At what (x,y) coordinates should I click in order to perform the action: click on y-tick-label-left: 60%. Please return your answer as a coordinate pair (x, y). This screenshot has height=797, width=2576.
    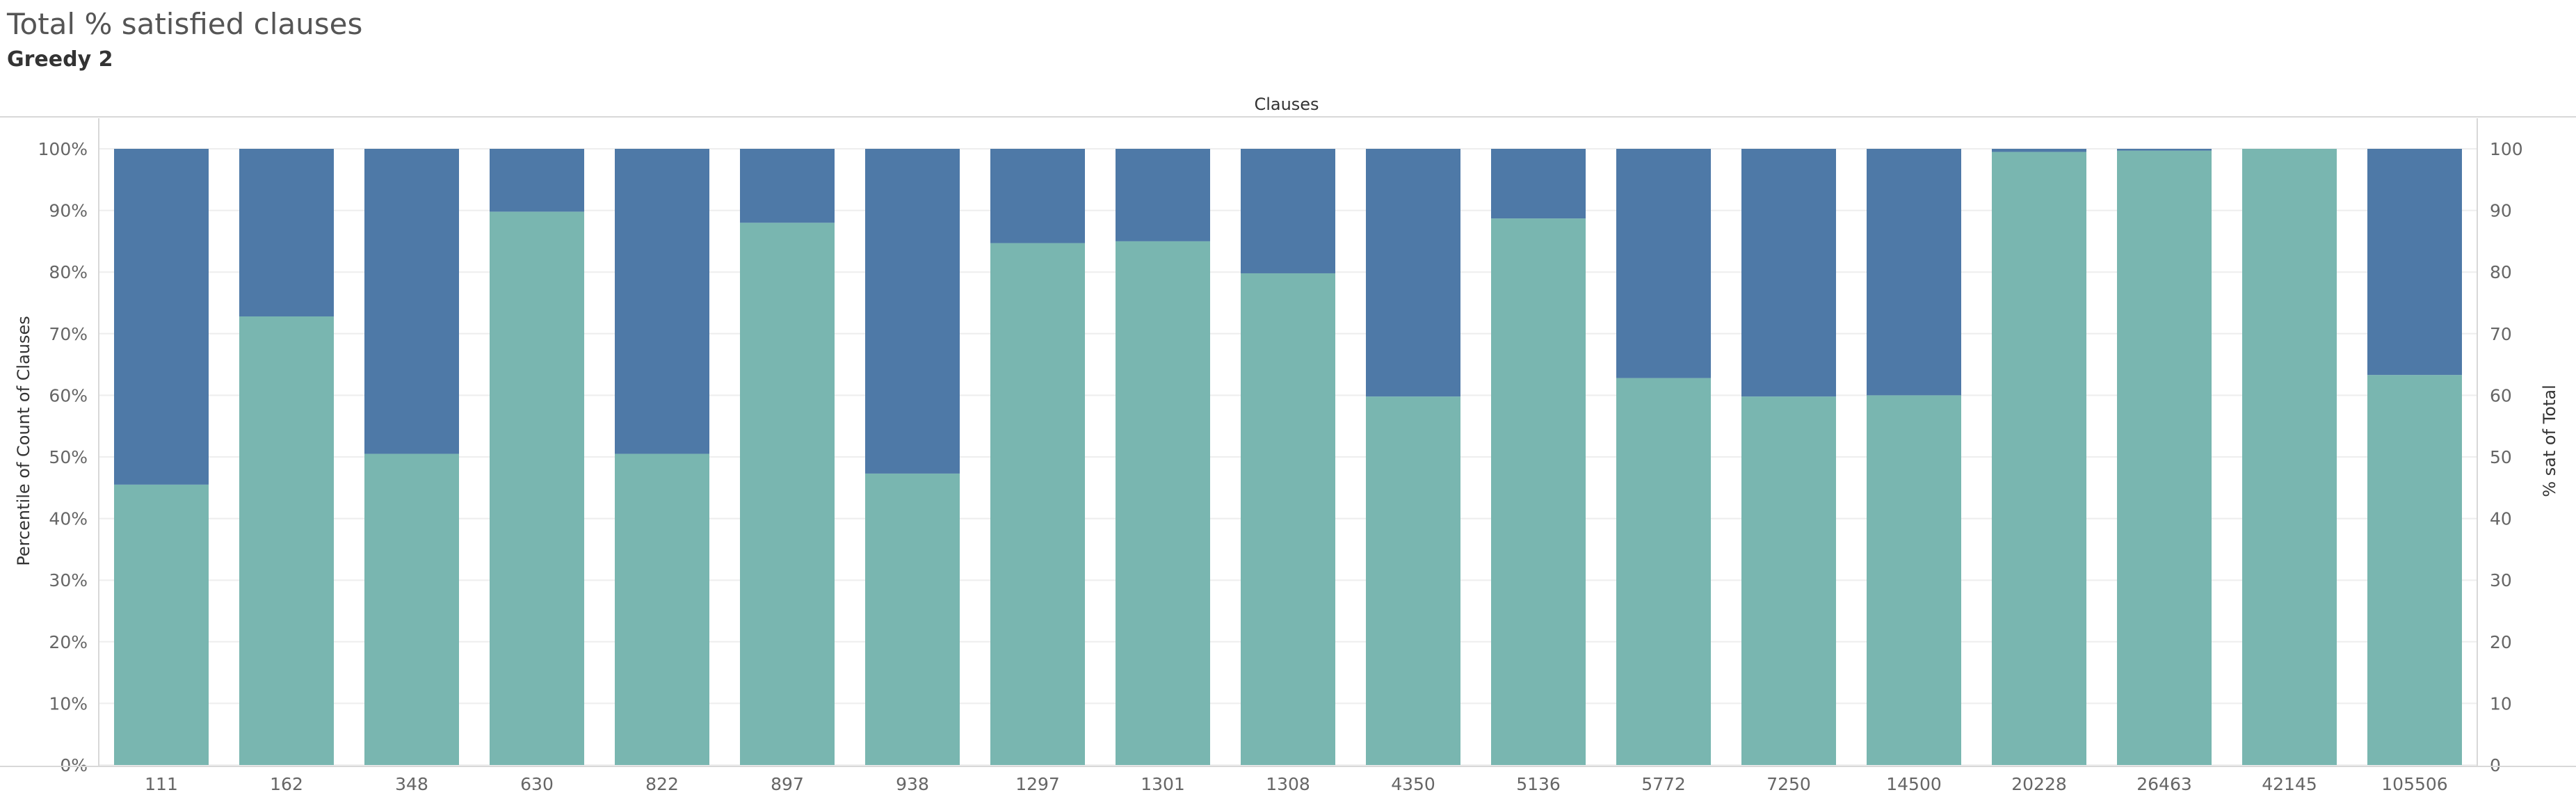
    Looking at the image, I should click on (68, 395).